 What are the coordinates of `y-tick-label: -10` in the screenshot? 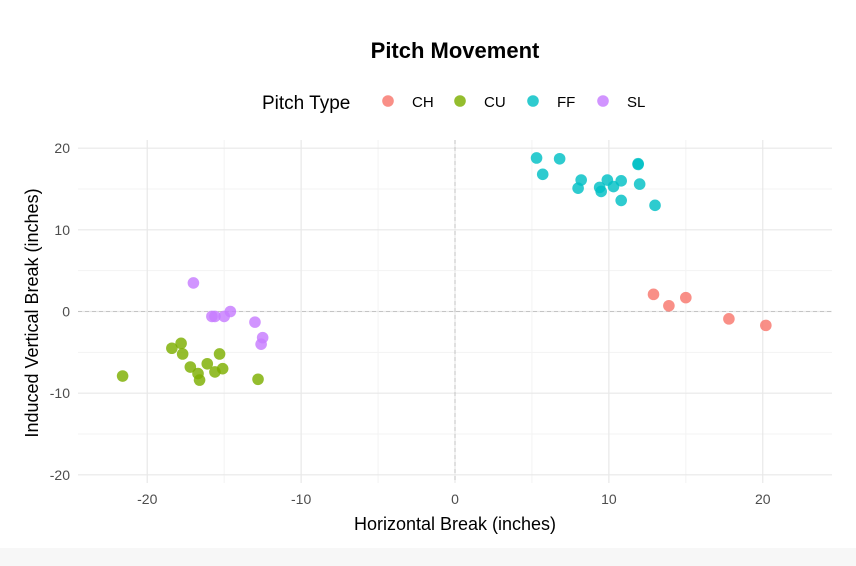 It's located at (60, 393).